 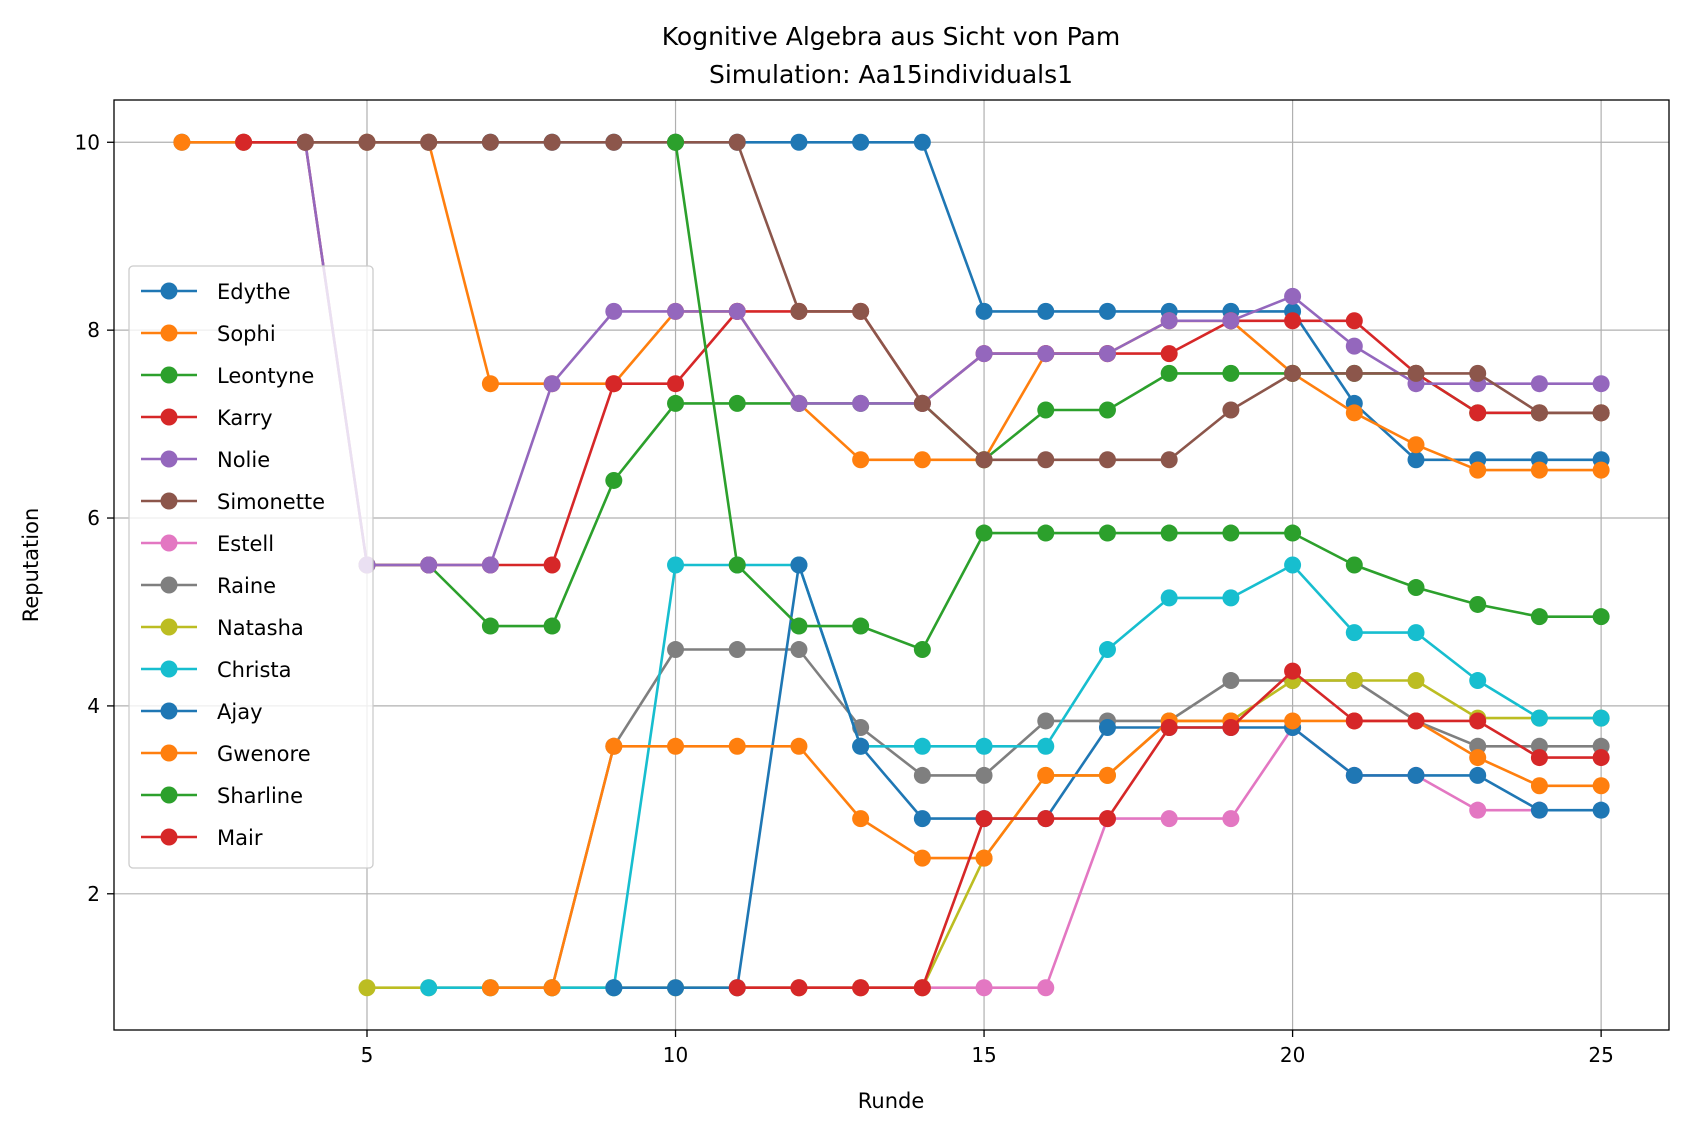 I want to click on legend-label: Raine, so click(x=246, y=586).